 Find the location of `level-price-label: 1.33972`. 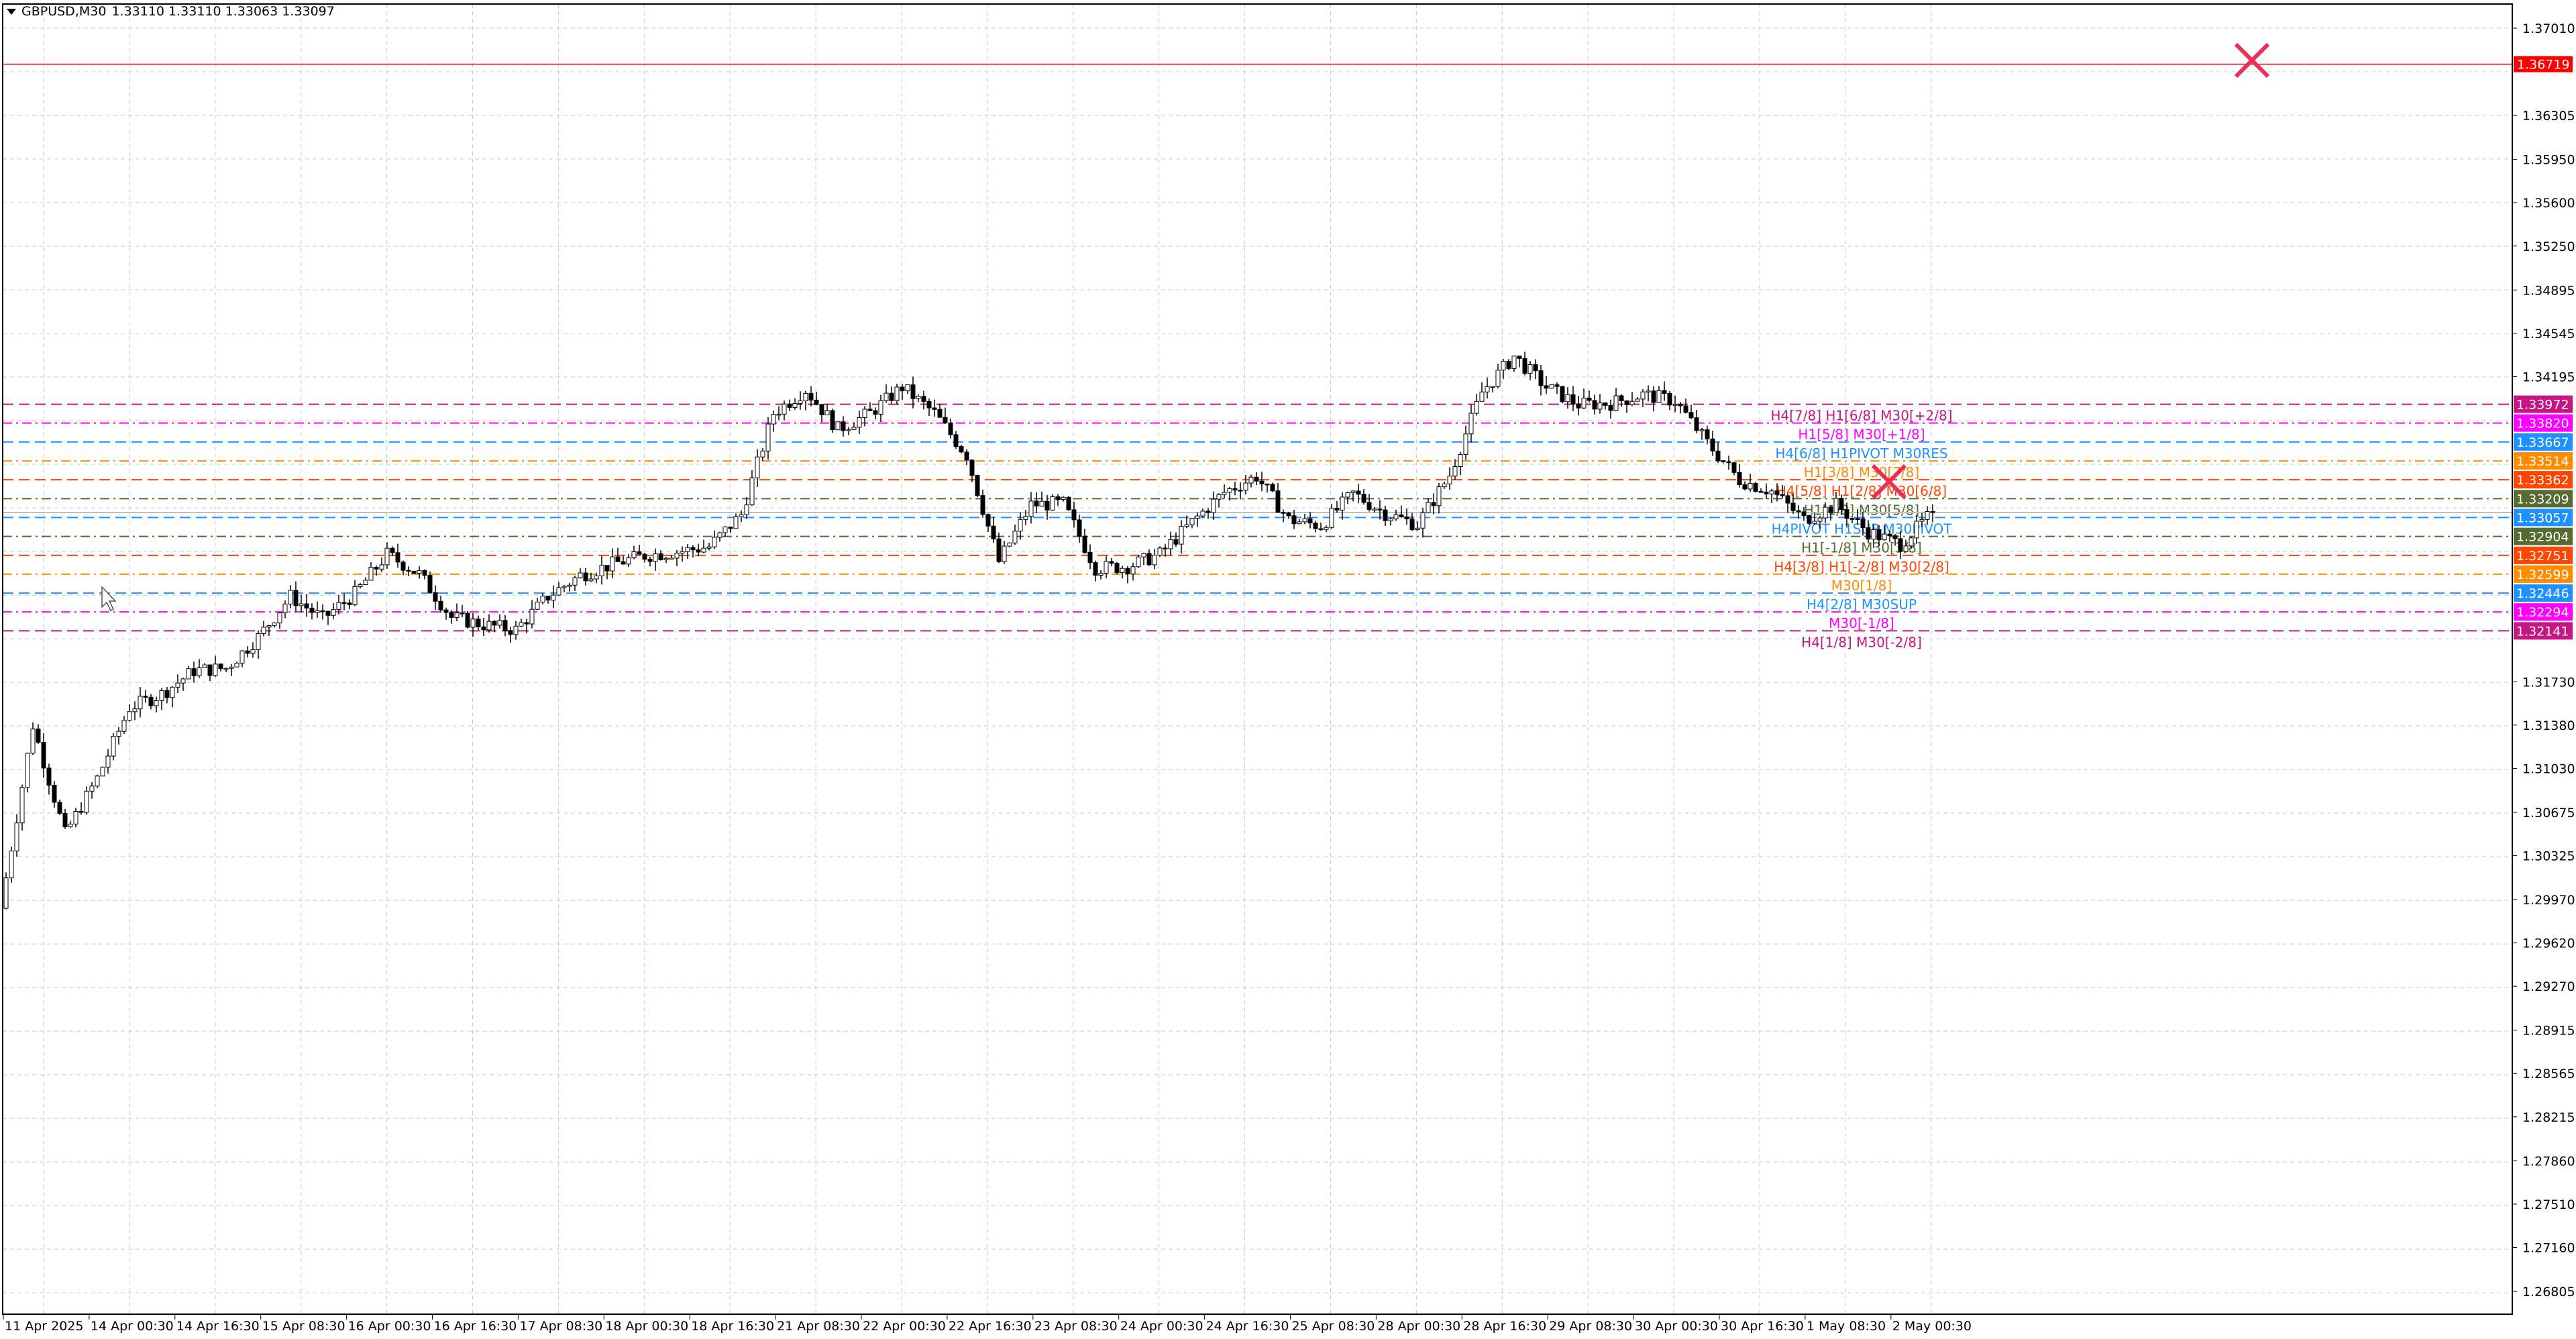

level-price-label: 1.33972 is located at coordinates (2542, 405).